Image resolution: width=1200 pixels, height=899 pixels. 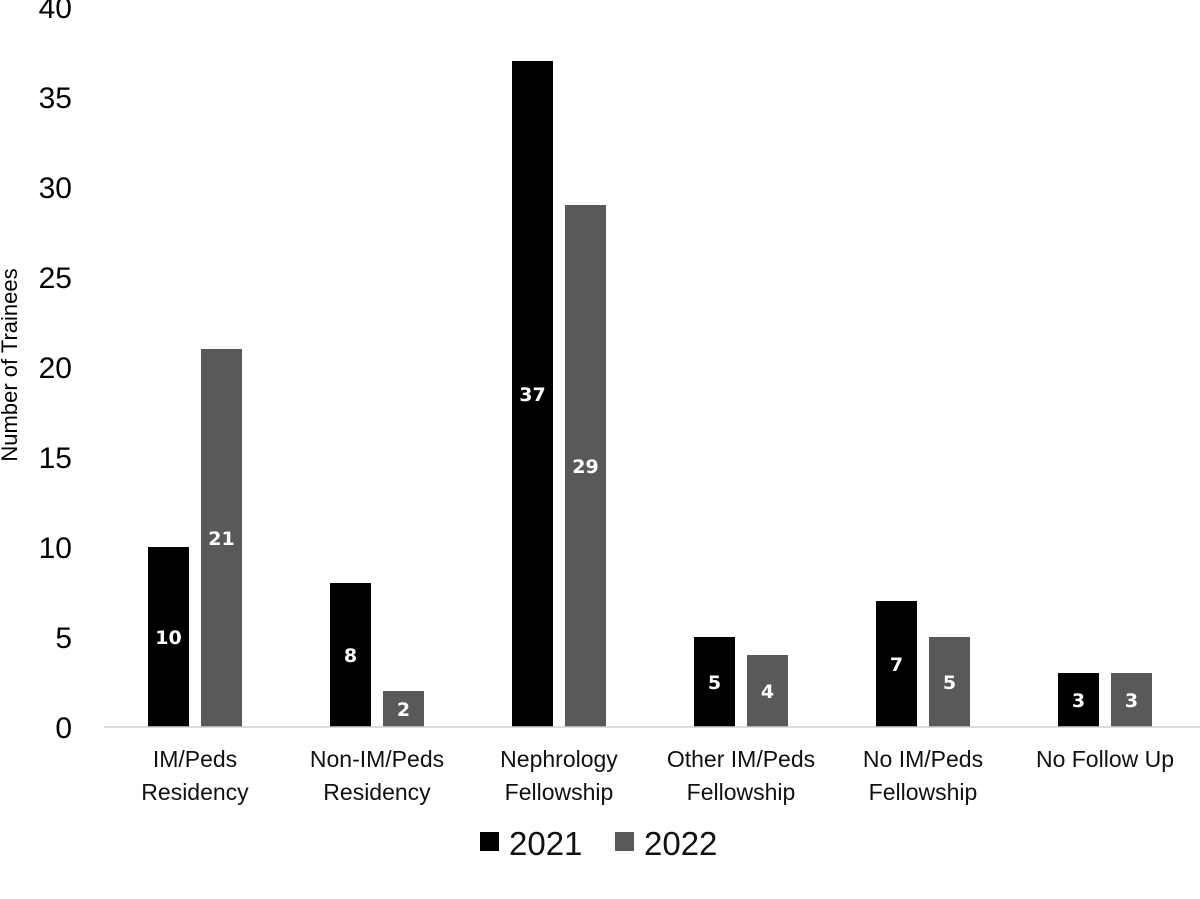 What do you see at coordinates (624, 841) in the screenshot?
I see `legend-swatch-2022` at bounding box center [624, 841].